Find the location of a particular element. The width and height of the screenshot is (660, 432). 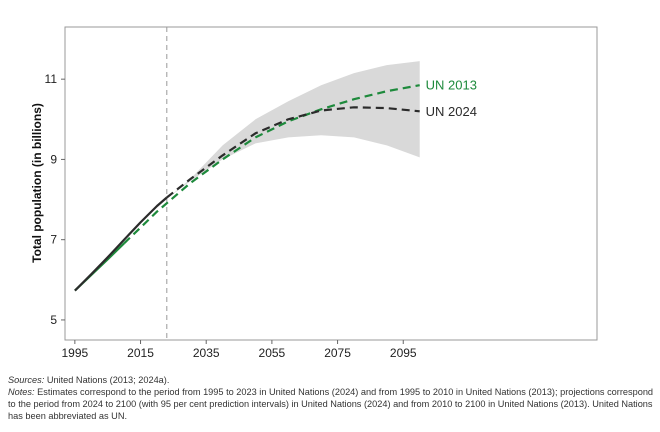

x-tick-label: 2055 is located at coordinates (272, 353).